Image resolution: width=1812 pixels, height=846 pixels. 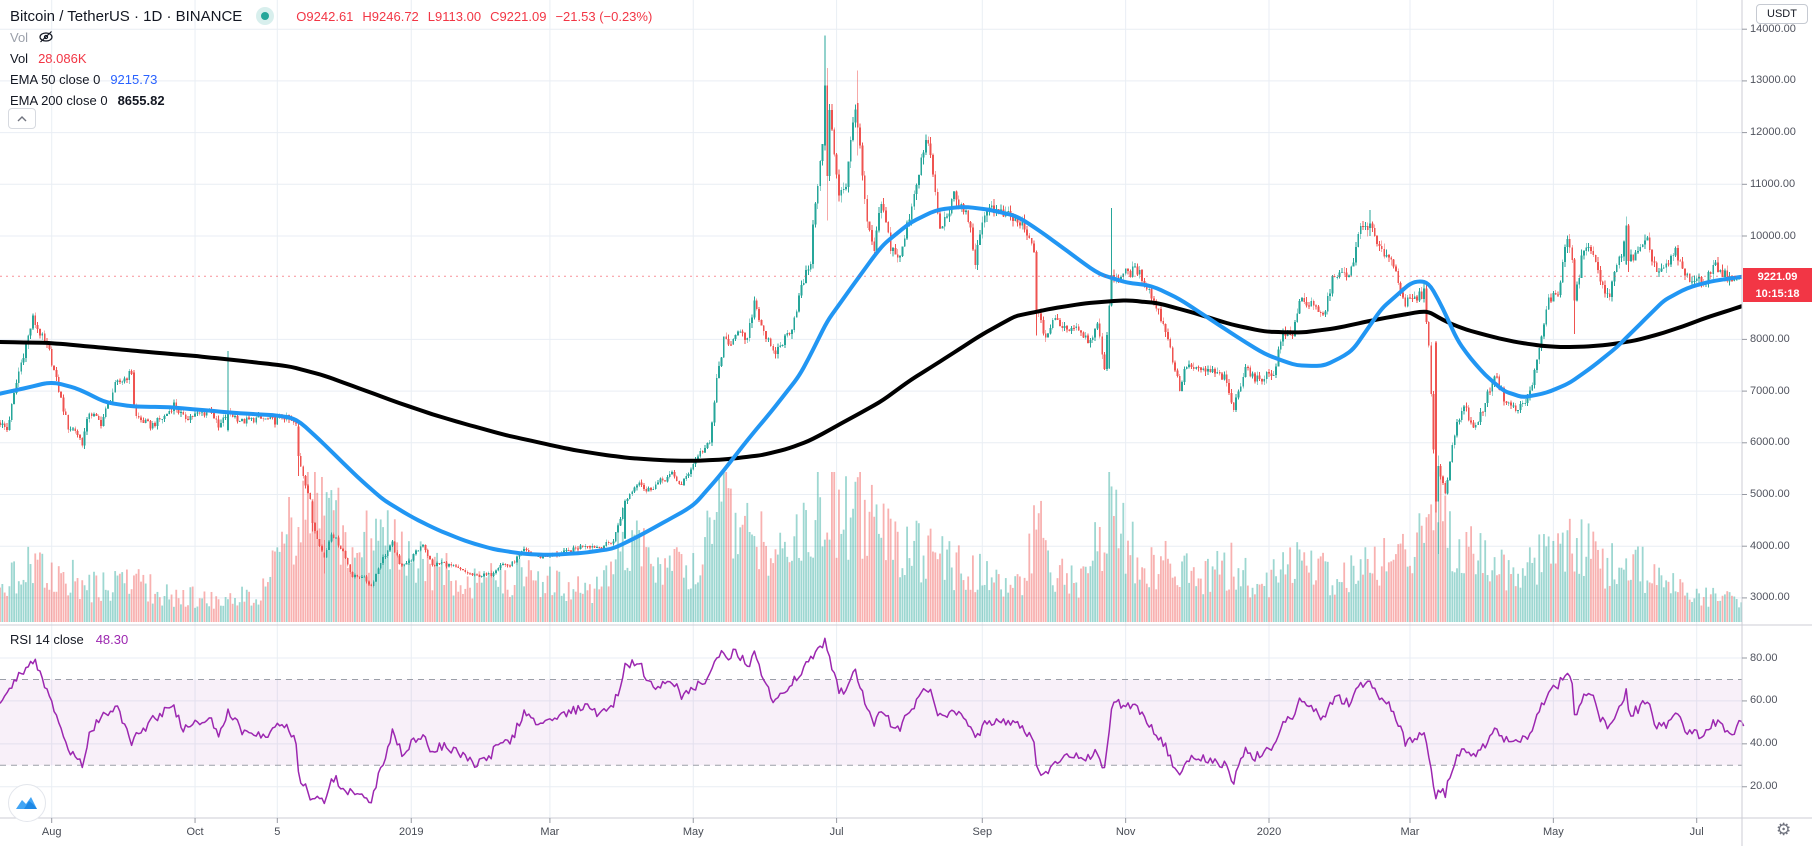 What do you see at coordinates (1773, 183) in the screenshot?
I see `price-tick-label: 11000.00` at bounding box center [1773, 183].